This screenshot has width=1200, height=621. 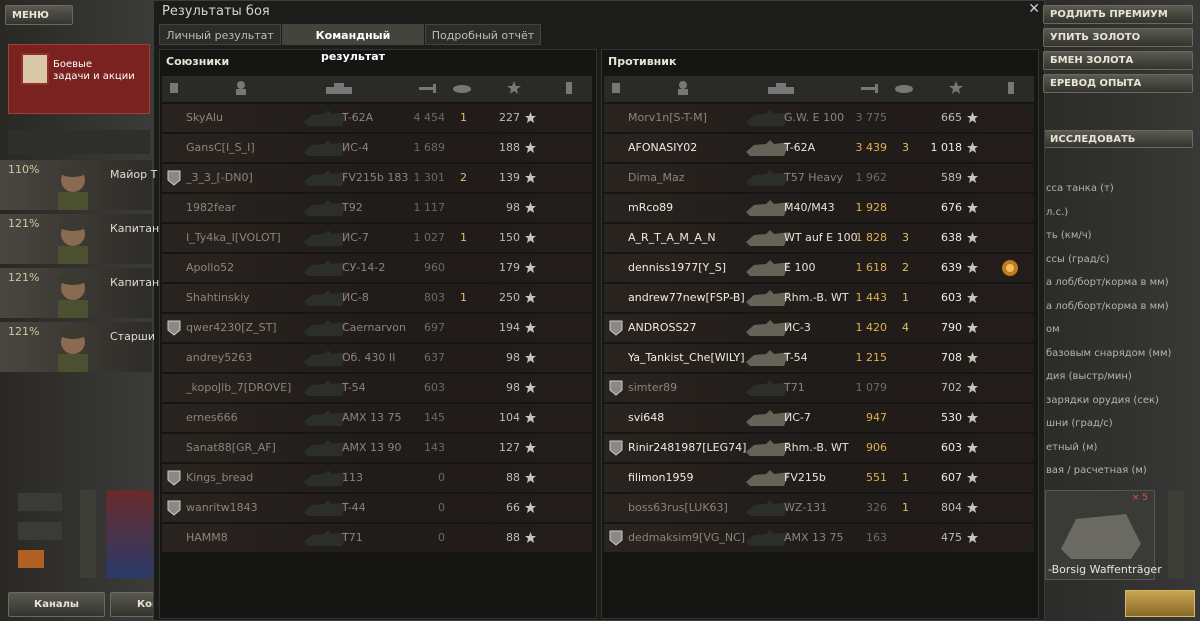 I want to click on player-row: andrew77new[FSP-B] Rhm.-B. WT 1 443 1 603, so click(x=819, y=298).